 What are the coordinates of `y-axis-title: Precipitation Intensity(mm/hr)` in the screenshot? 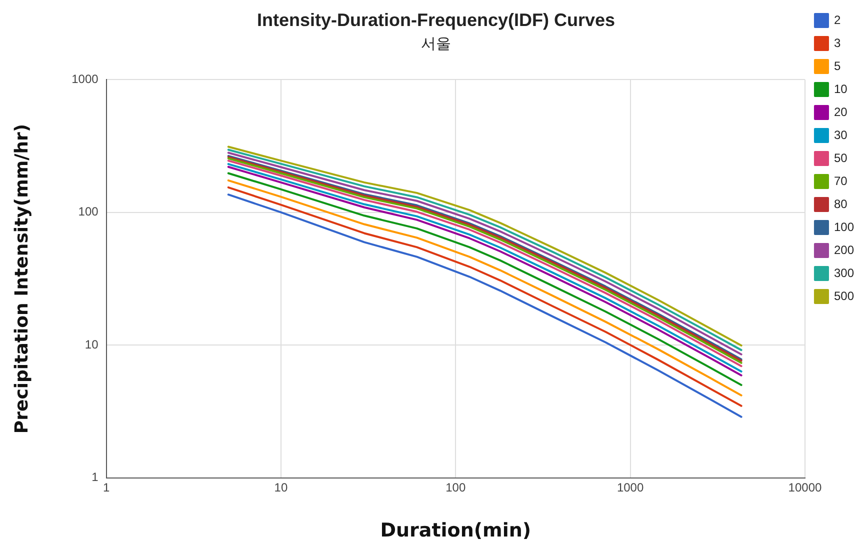 It's located at (21, 279).